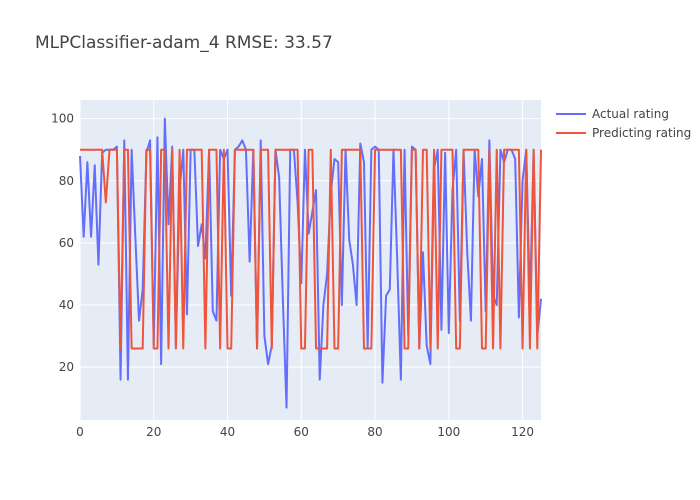 This screenshot has height=500, width=700. I want to click on legend-label-actual: Actual rating, so click(630, 113).